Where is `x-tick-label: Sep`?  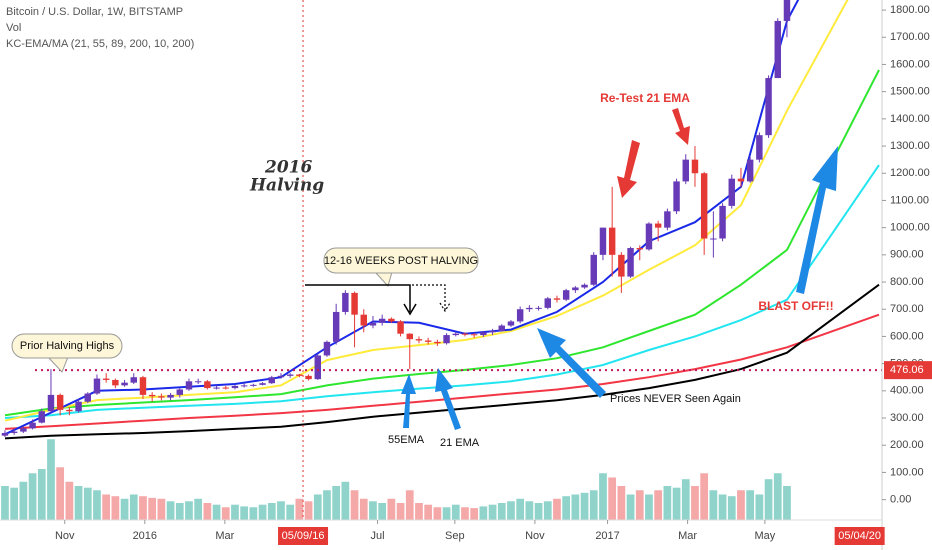 x-tick-label: Sep is located at coordinates (455, 536).